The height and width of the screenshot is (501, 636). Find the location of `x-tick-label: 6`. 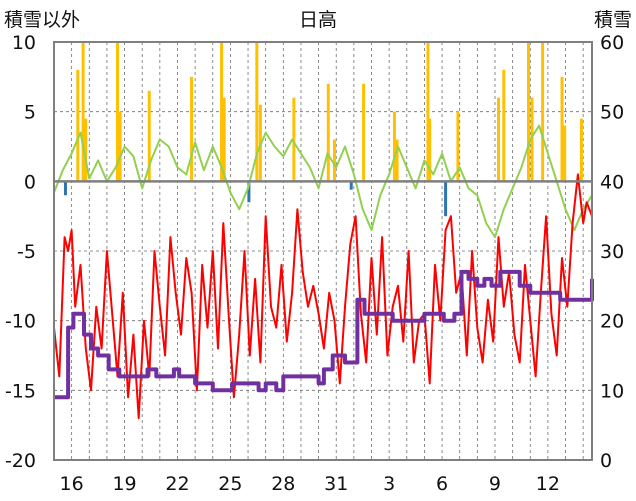

x-tick-label: 6 is located at coordinates (442, 484).